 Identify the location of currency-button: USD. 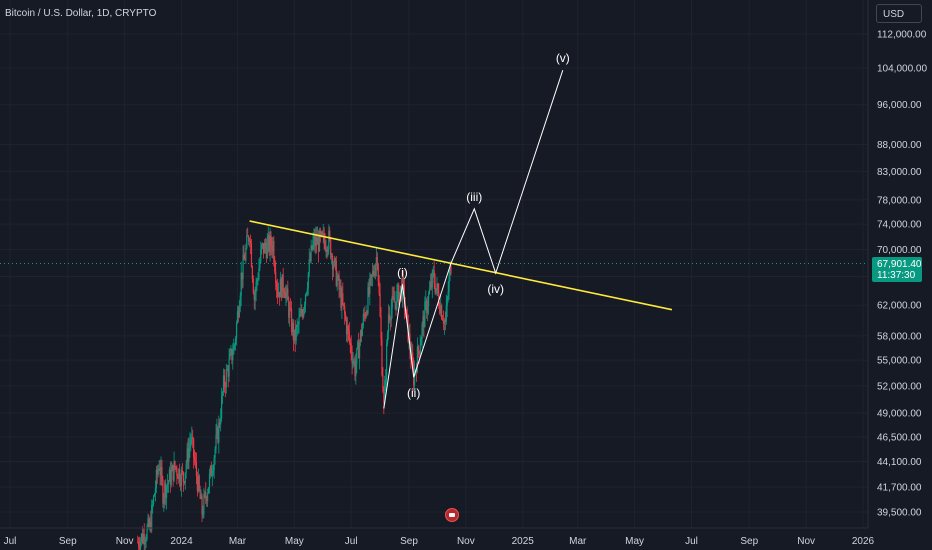
(899, 13).